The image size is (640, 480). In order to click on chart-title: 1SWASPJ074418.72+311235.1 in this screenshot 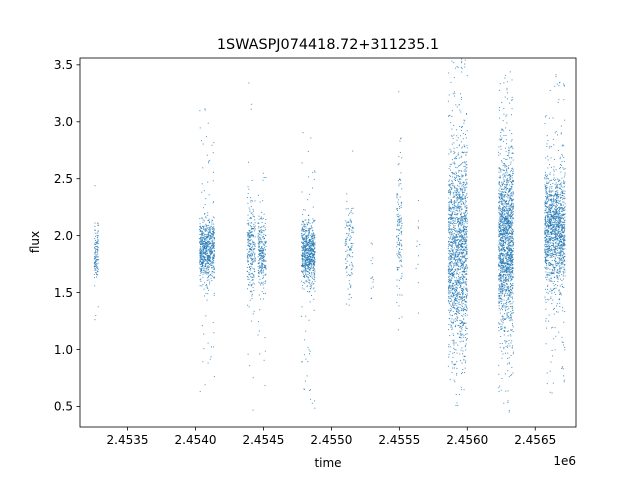, I will do `click(328, 45)`.